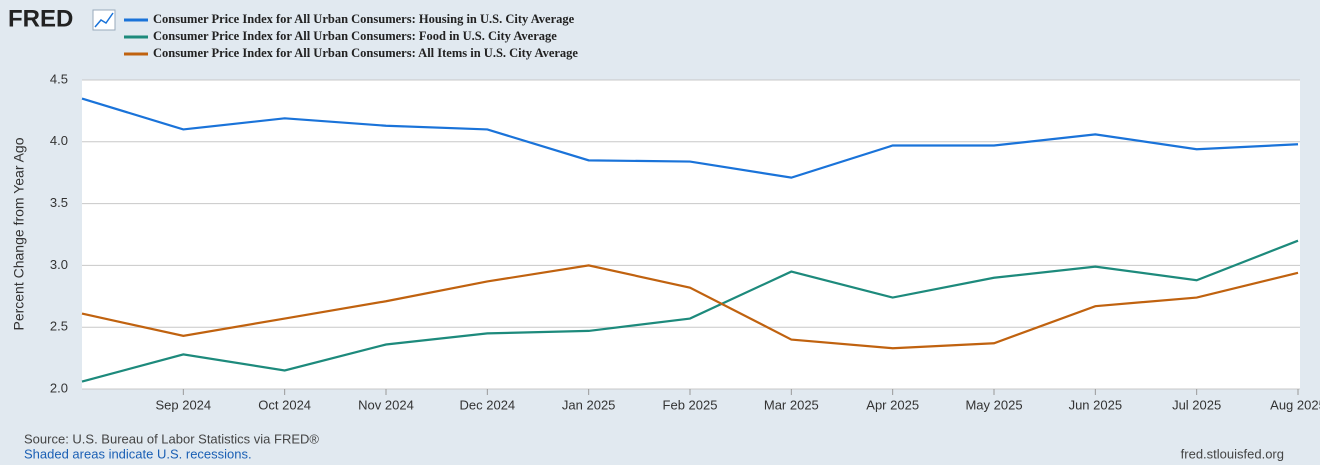 The image size is (1320, 465). What do you see at coordinates (104, 20) in the screenshot?
I see `logo-icon` at bounding box center [104, 20].